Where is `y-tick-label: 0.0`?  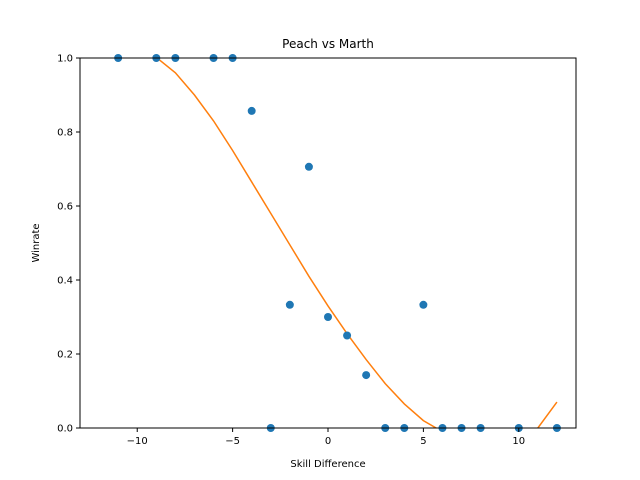
y-tick-label: 0.0 is located at coordinates (65, 429).